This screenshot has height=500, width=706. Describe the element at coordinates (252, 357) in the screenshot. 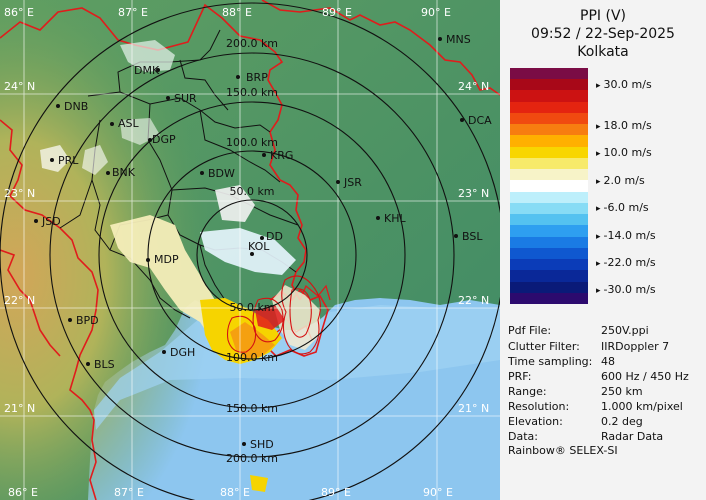

I see `ring-label-100-south: 100.0 km` at that location.